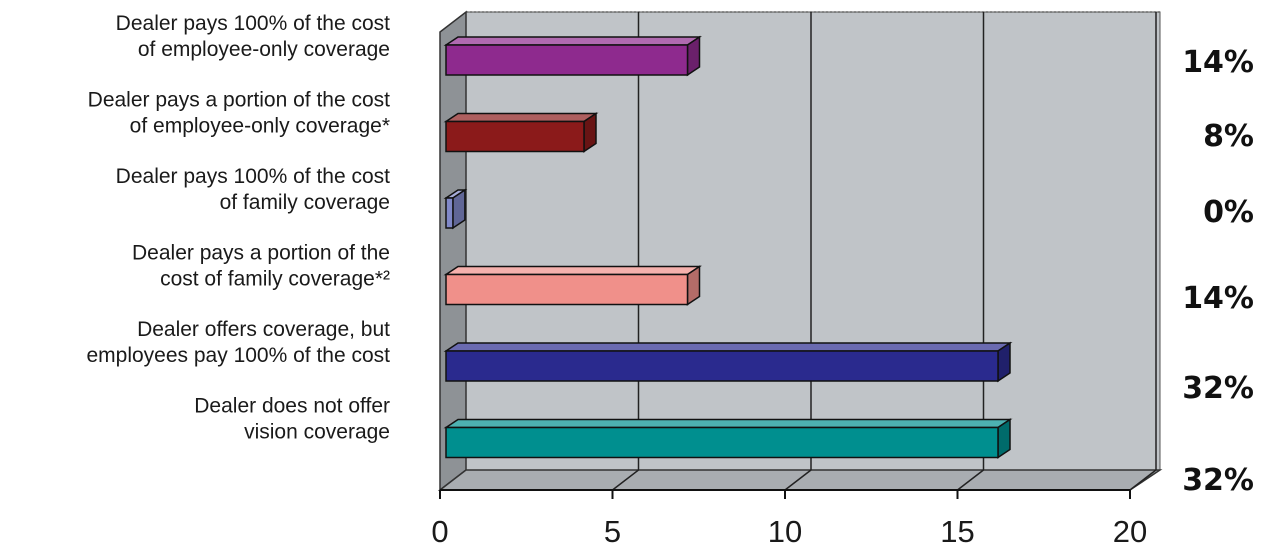 This screenshot has width=1261, height=552. What do you see at coordinates (1130, 531) in the screenshot?
I see `x-tick-label: 20` at bounding box center [1130, 531].